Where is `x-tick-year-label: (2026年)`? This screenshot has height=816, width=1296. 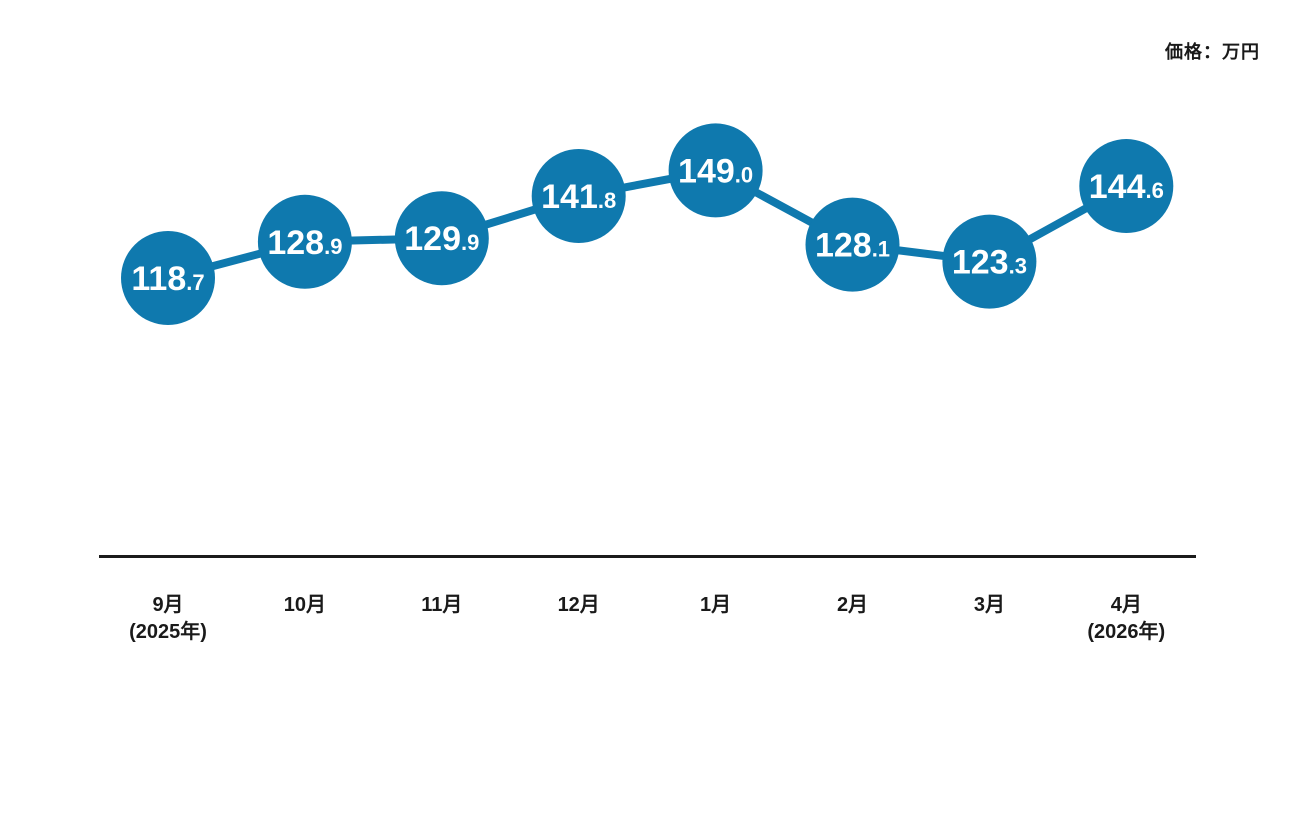 x-tick-year-label: (2026年) is located at coordinates (1126, 631).